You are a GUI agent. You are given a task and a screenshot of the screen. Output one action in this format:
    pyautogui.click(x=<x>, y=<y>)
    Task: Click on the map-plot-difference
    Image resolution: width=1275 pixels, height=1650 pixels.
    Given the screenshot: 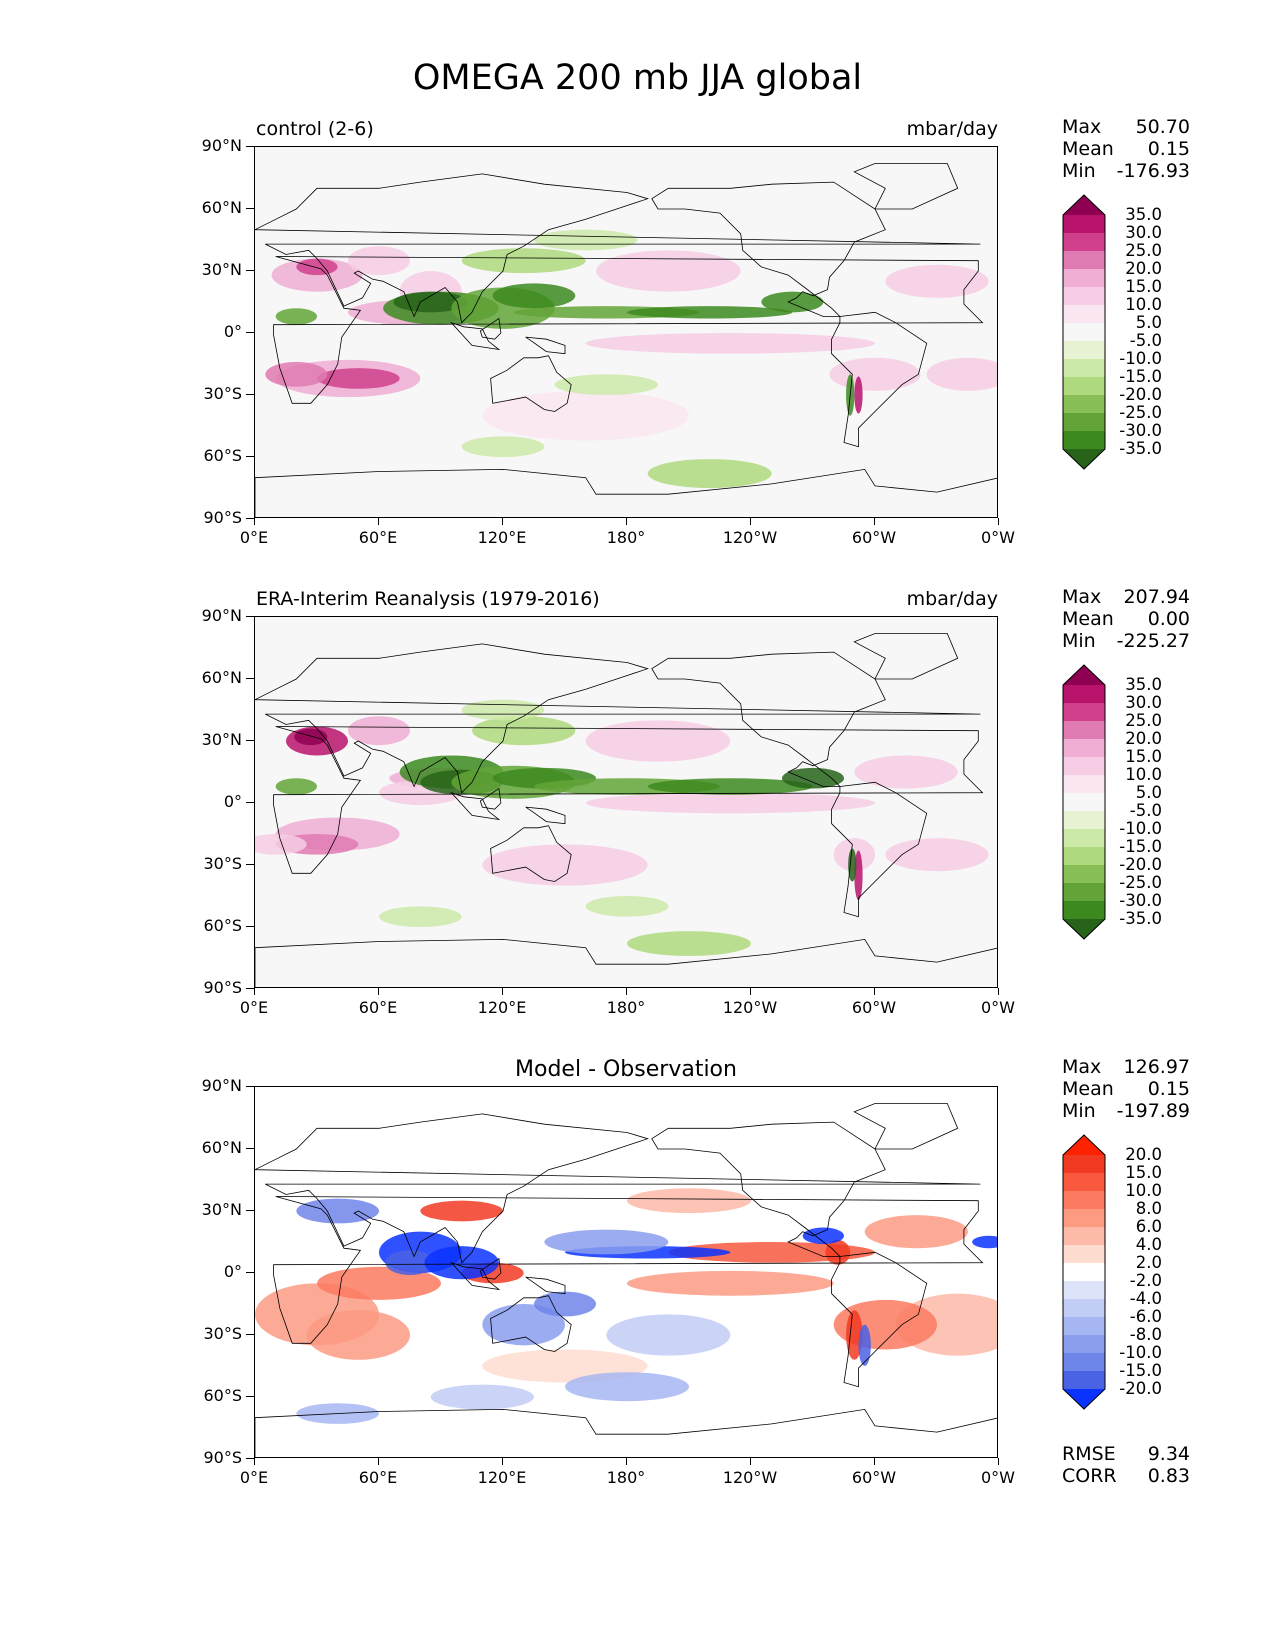 What is the action you would take?
    pyautogui.click(x=626, y=1272)
    